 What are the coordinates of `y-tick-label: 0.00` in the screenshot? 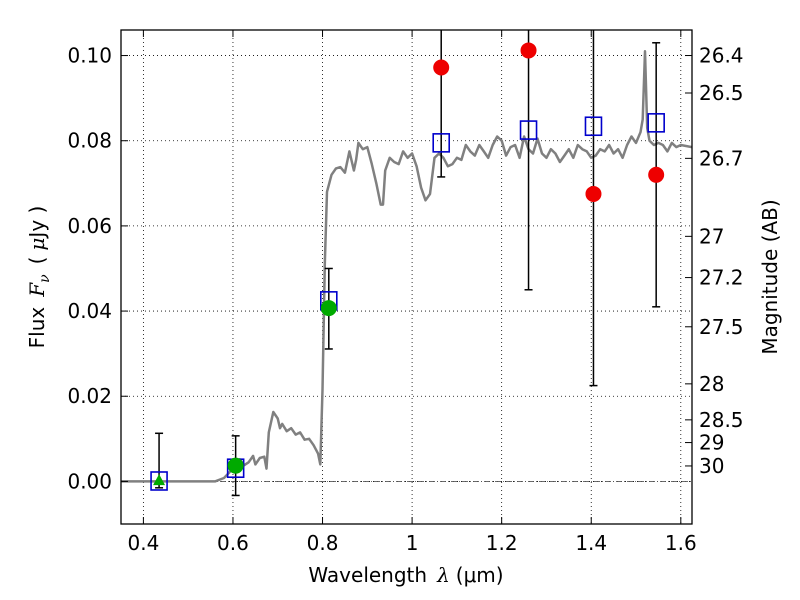 It's located at (89, 481).